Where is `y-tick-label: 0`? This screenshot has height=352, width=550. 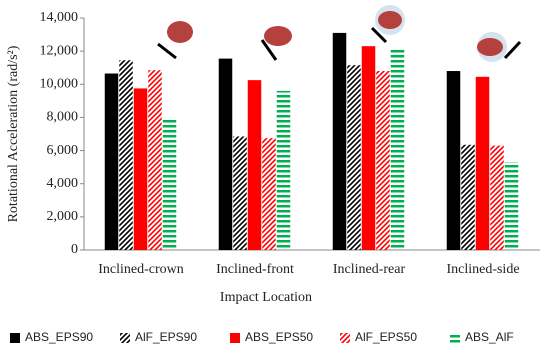
y-tick-label: 0 is located at coordinates (74, 249).